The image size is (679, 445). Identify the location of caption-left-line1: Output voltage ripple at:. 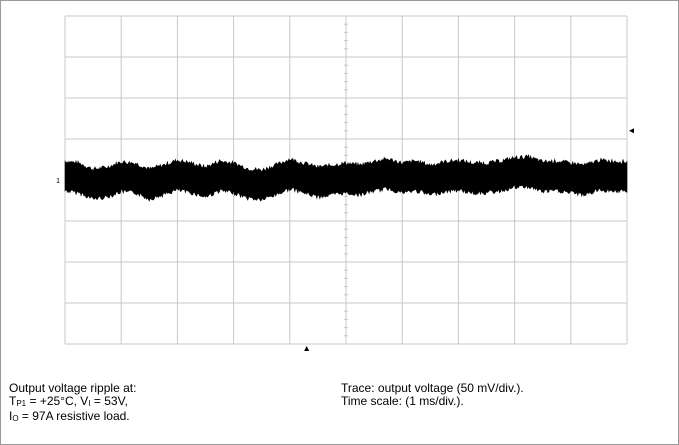
(73, 388).